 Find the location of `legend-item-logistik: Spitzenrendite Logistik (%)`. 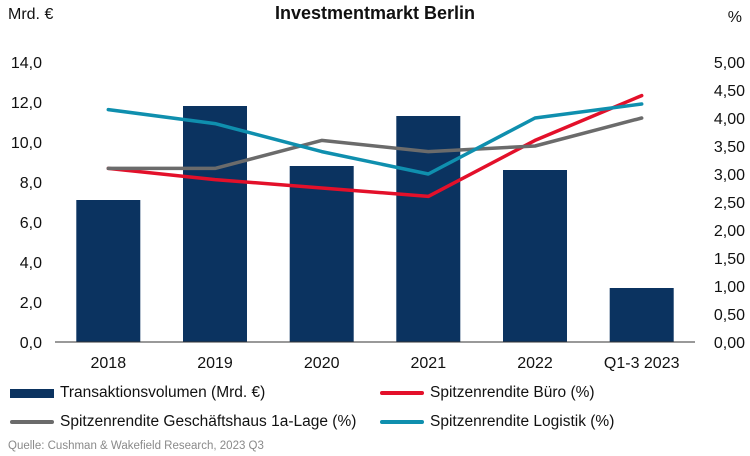

legend-item-logistik: Spitzenrendite Logistik (%) is located at coordinates (497, 422).